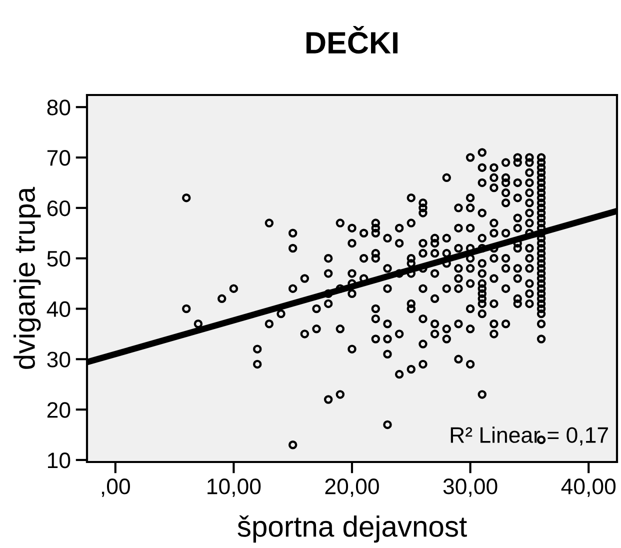 The height and width of the screenshot is (548, 621). I want to click on y-tick-label: 40, so click(58, 309).